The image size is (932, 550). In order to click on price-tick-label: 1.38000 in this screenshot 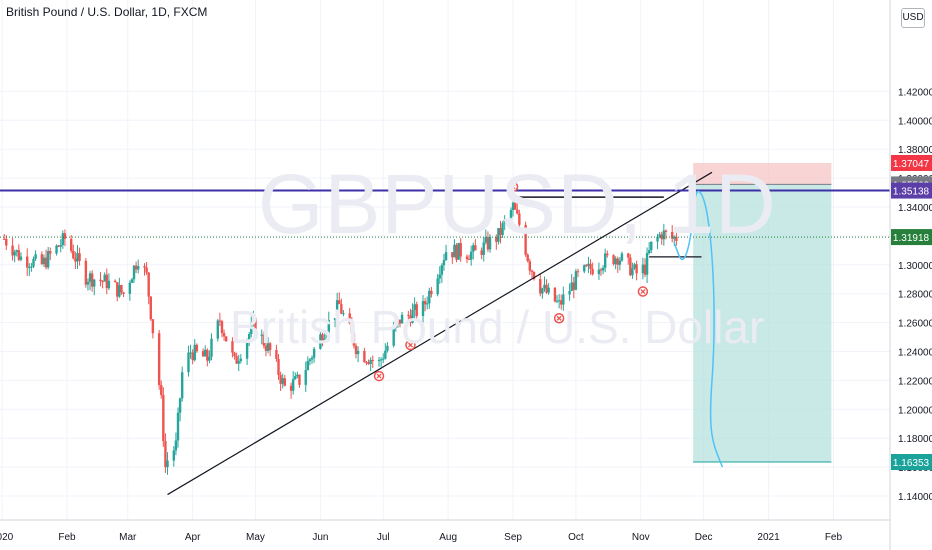, I will do `click(915, 150)`.